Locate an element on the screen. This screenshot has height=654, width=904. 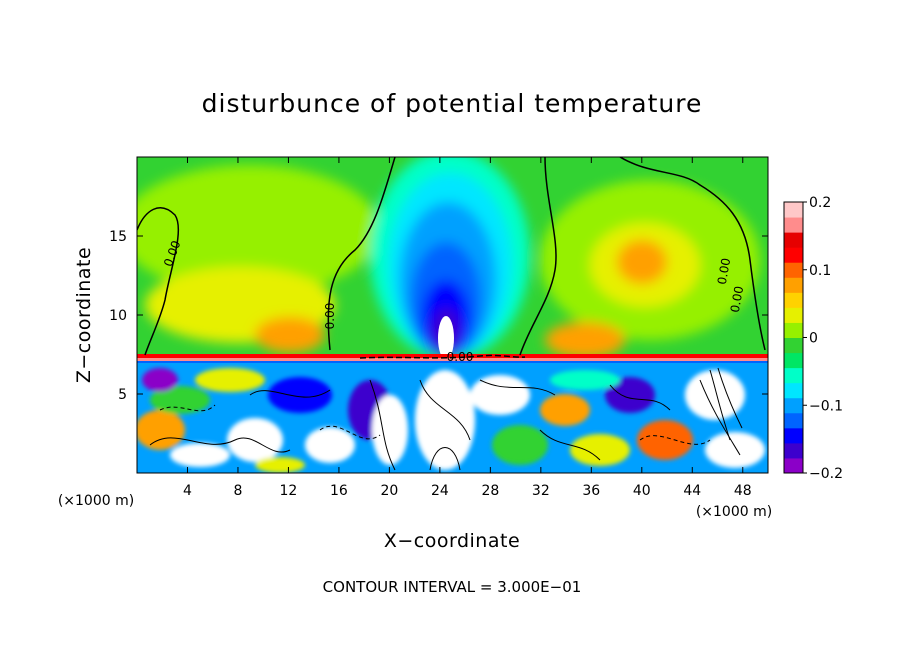
green-band-left is located at coordinates (258, 230).